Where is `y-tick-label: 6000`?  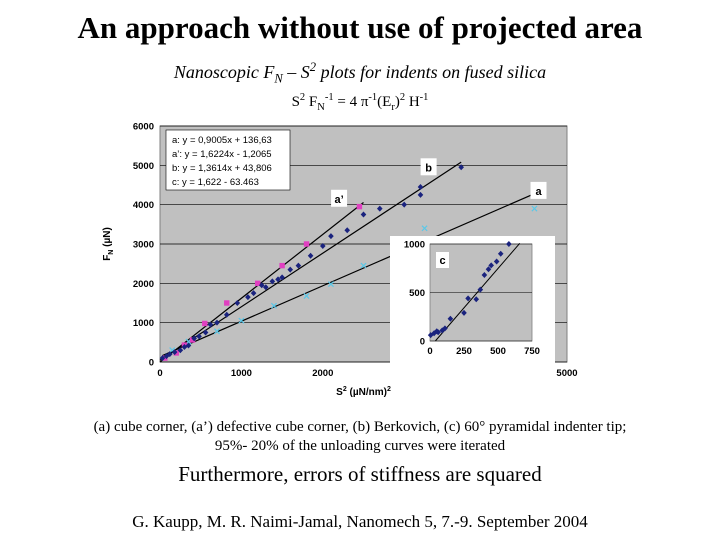
y-tick-label: 6000 is located at coordinates (143, 127).